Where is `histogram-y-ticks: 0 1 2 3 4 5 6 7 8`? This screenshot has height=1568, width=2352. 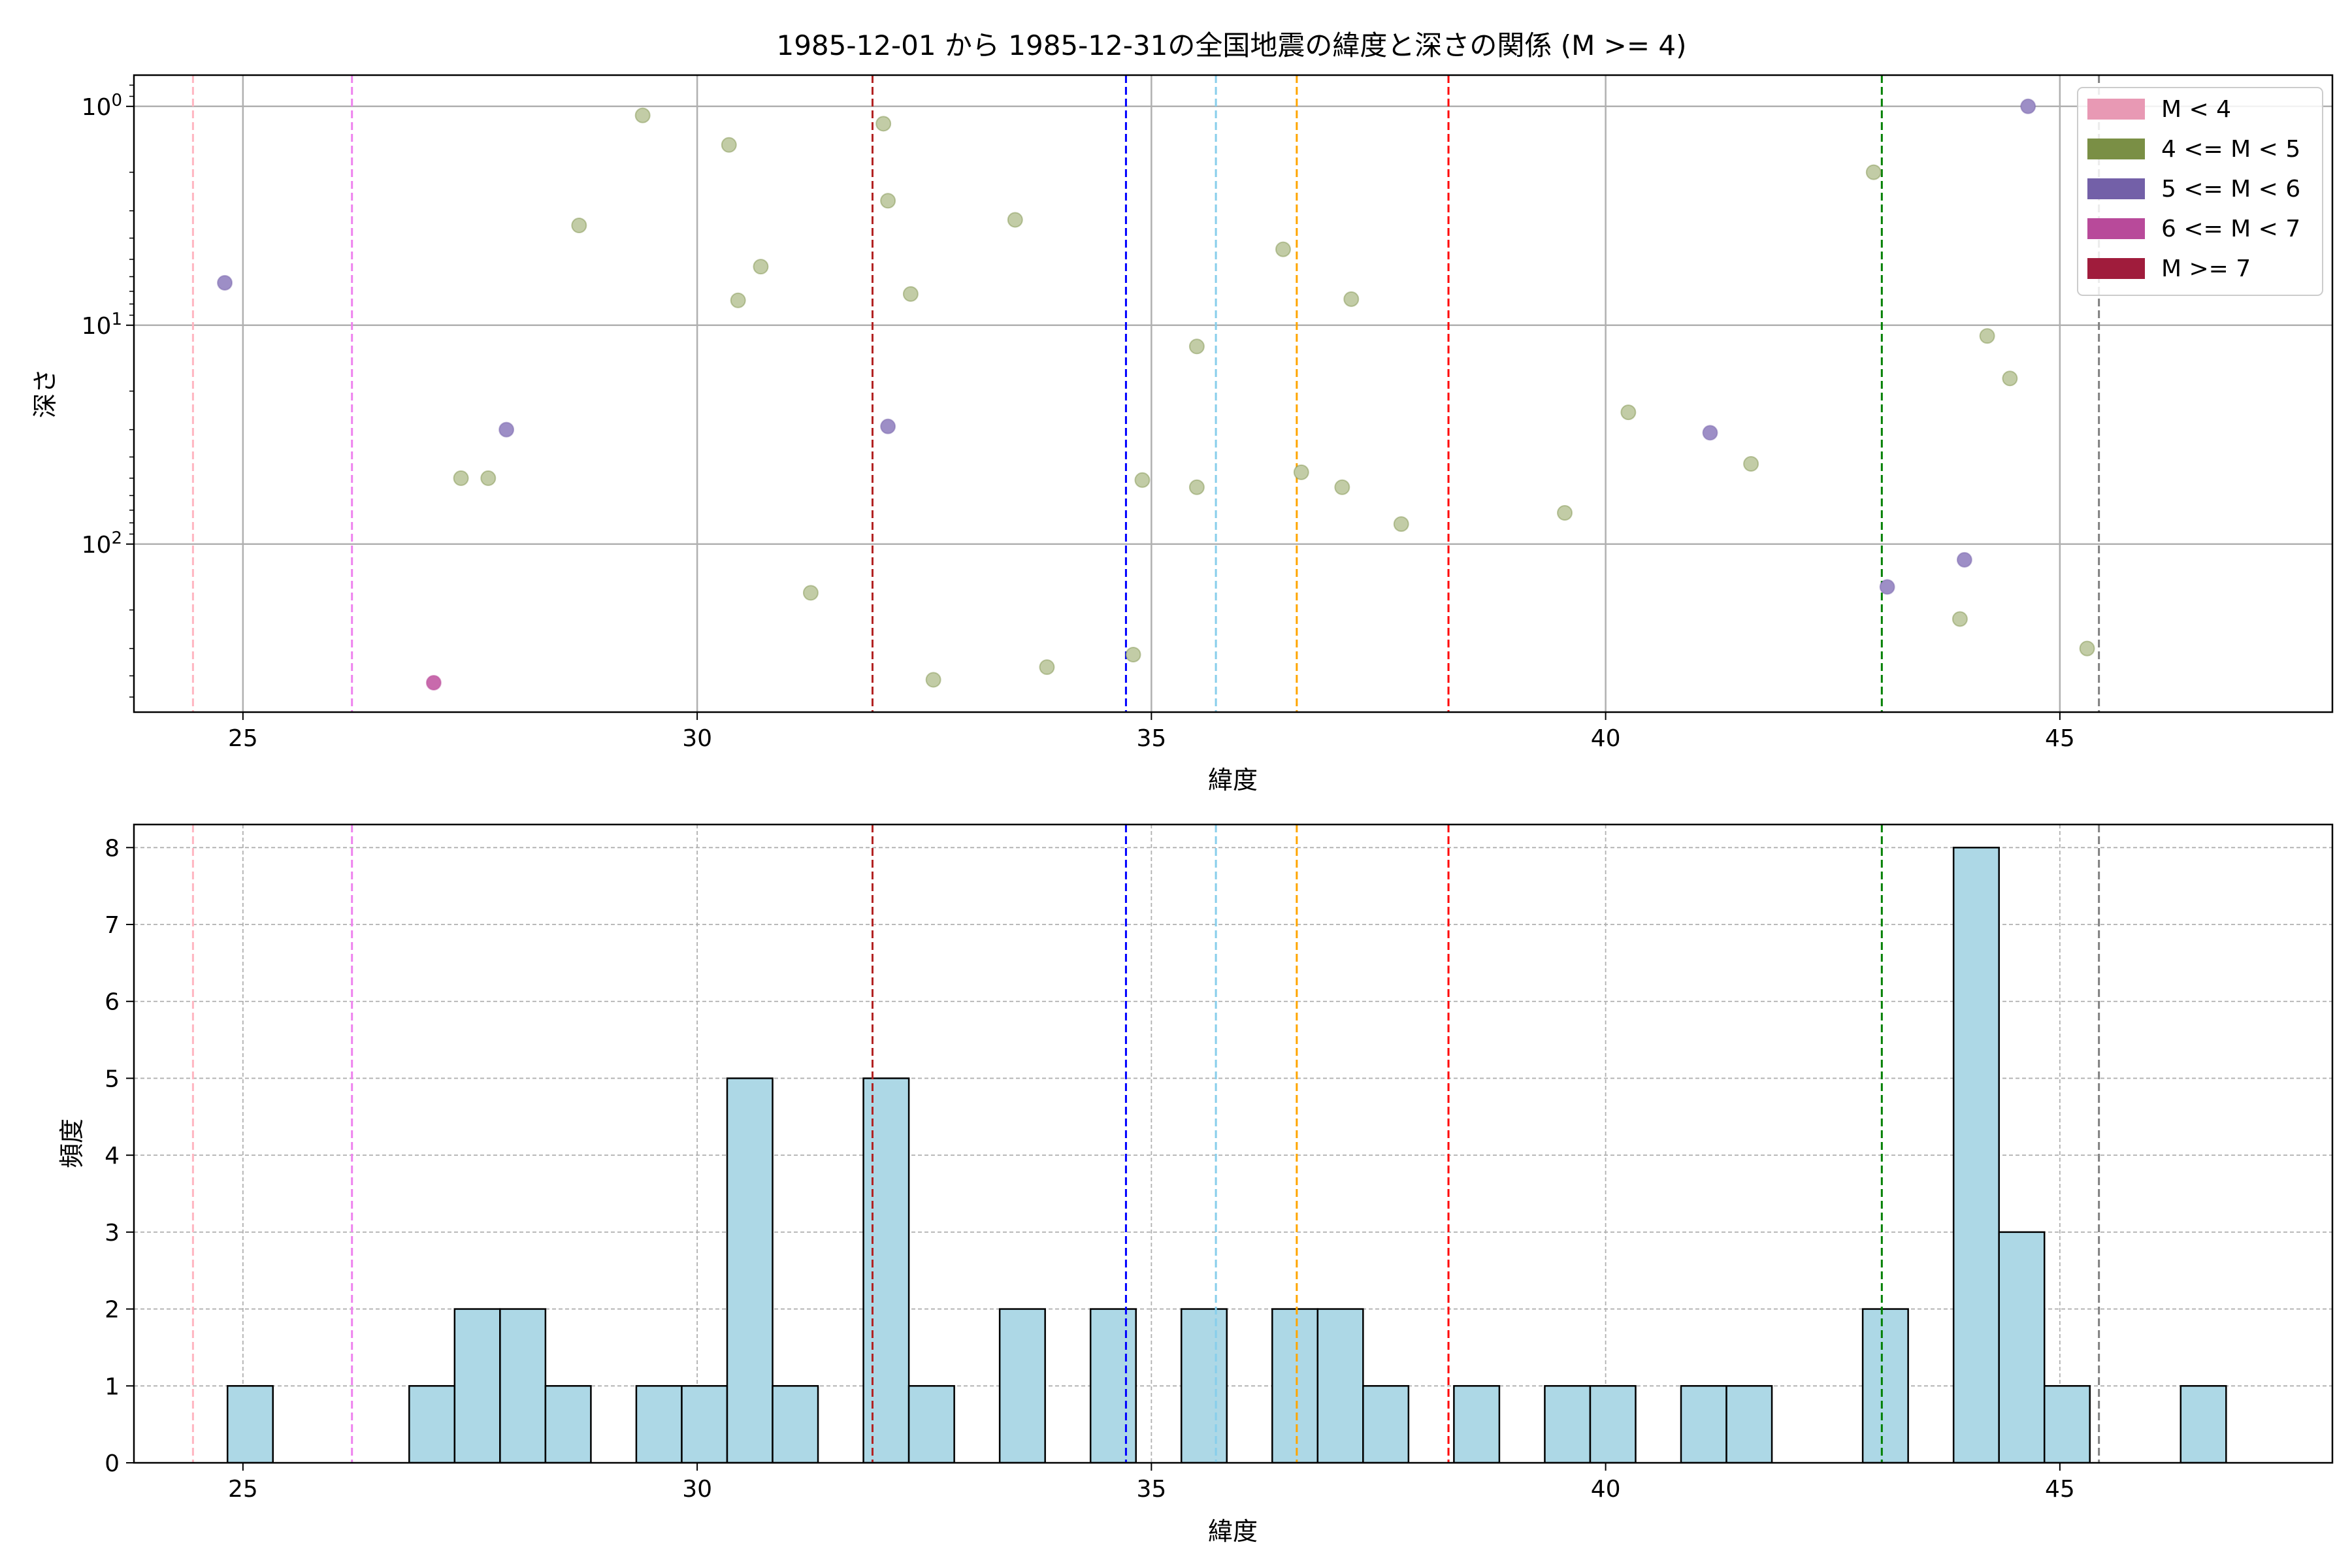
histogram-y-ticks: 0 1 2 3 4 5 6 7 8 is located at coordinates (119, 1156).